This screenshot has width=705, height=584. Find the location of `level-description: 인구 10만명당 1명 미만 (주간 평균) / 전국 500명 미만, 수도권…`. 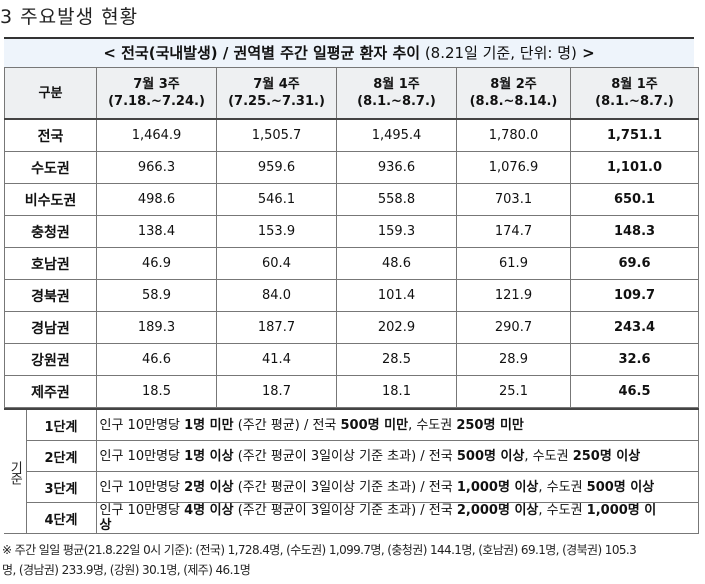

level-description: 인구 10만명당 1명 미만 (주간 평균) / 전국 500명 미만, 수도권… is located at coordinates (397, 424).